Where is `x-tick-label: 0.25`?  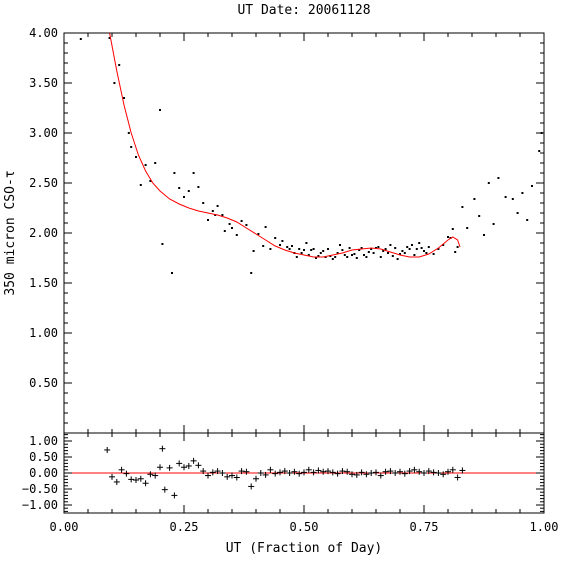 x-tick-label: 0.25 is located at coordinates (184, 527).